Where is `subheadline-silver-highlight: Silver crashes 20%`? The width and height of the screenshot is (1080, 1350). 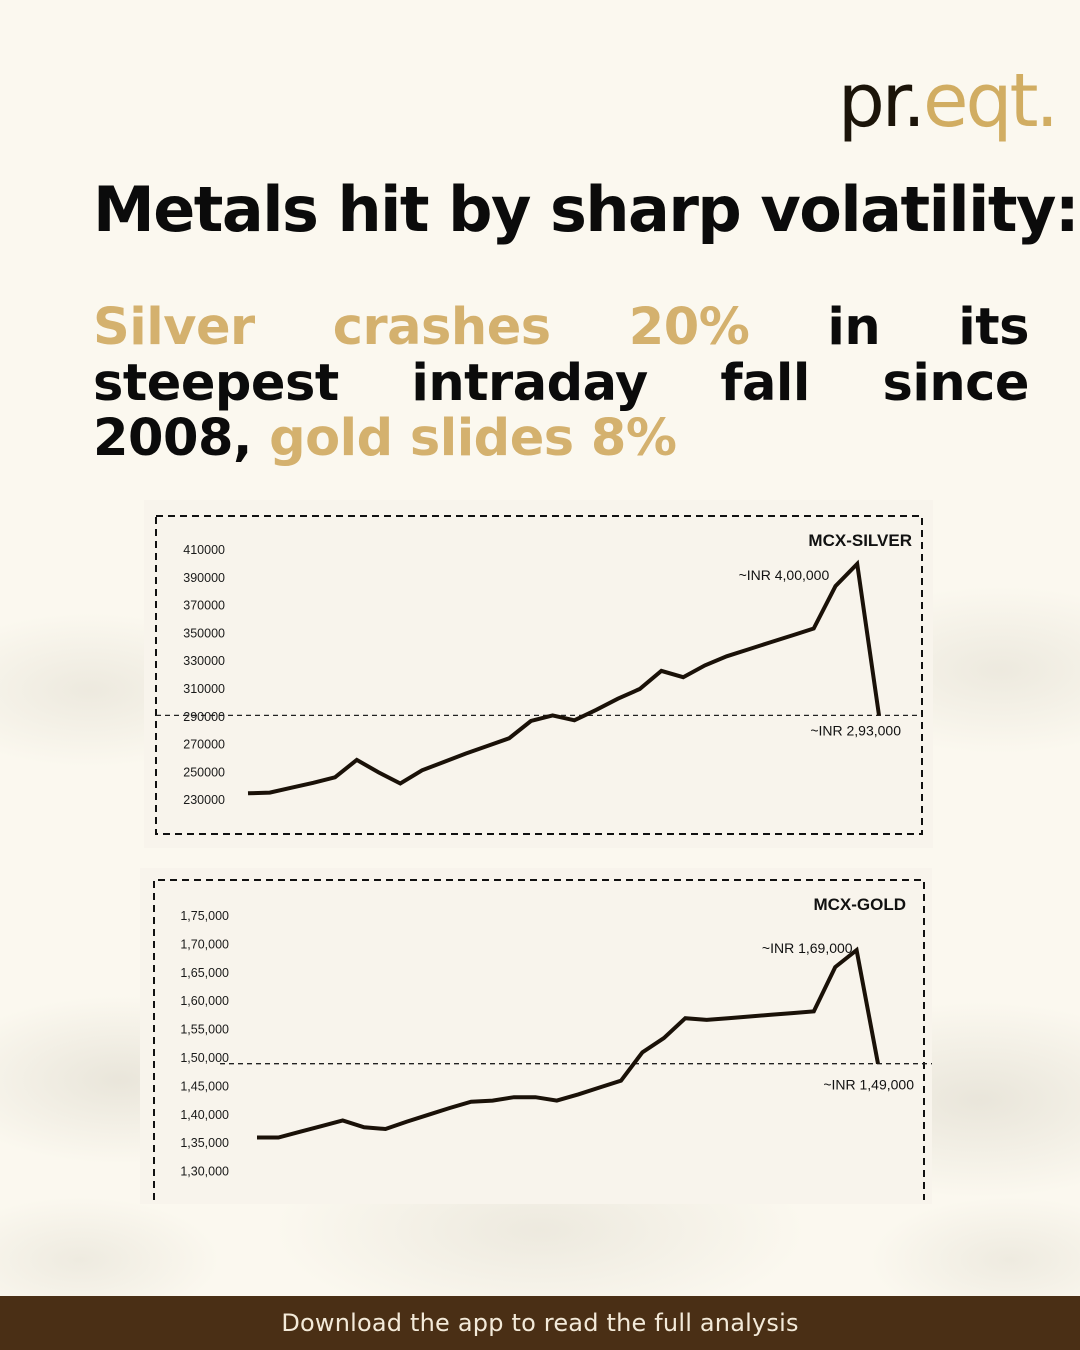
subheadline-silver-highlight: Silver crashes 20% is located at coordinates (421, 327).